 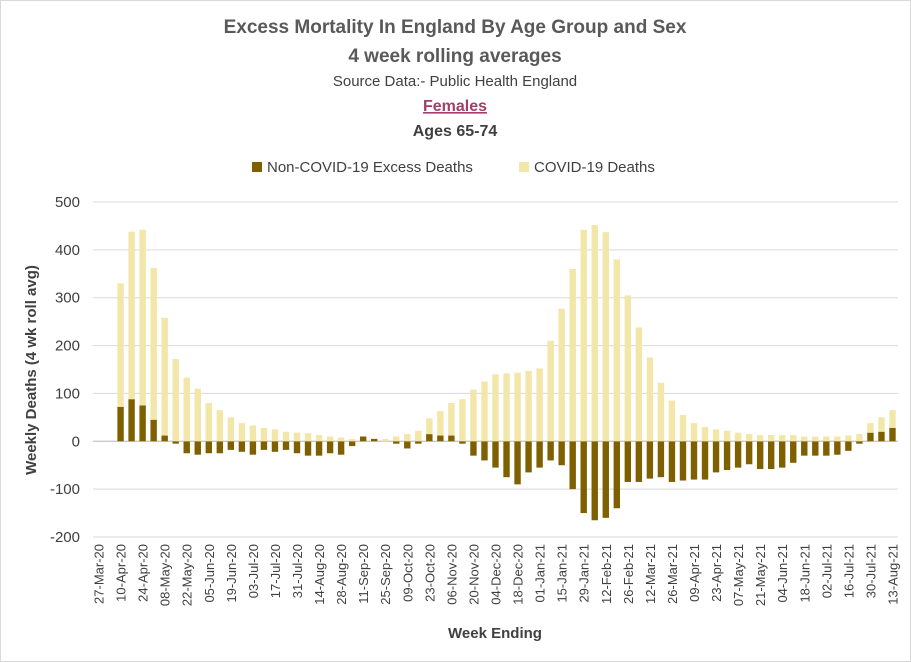 What do you see at coordinates (584, 573) in the screenshot?
I see `x-tick-label: 29-Jan-21` at bounding box center [584, 573].